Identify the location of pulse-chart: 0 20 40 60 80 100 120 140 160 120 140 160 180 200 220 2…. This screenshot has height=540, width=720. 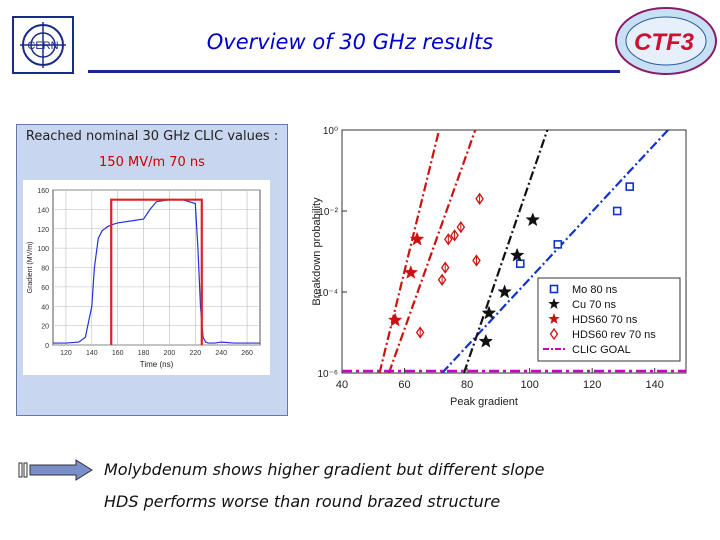
(144, 278).